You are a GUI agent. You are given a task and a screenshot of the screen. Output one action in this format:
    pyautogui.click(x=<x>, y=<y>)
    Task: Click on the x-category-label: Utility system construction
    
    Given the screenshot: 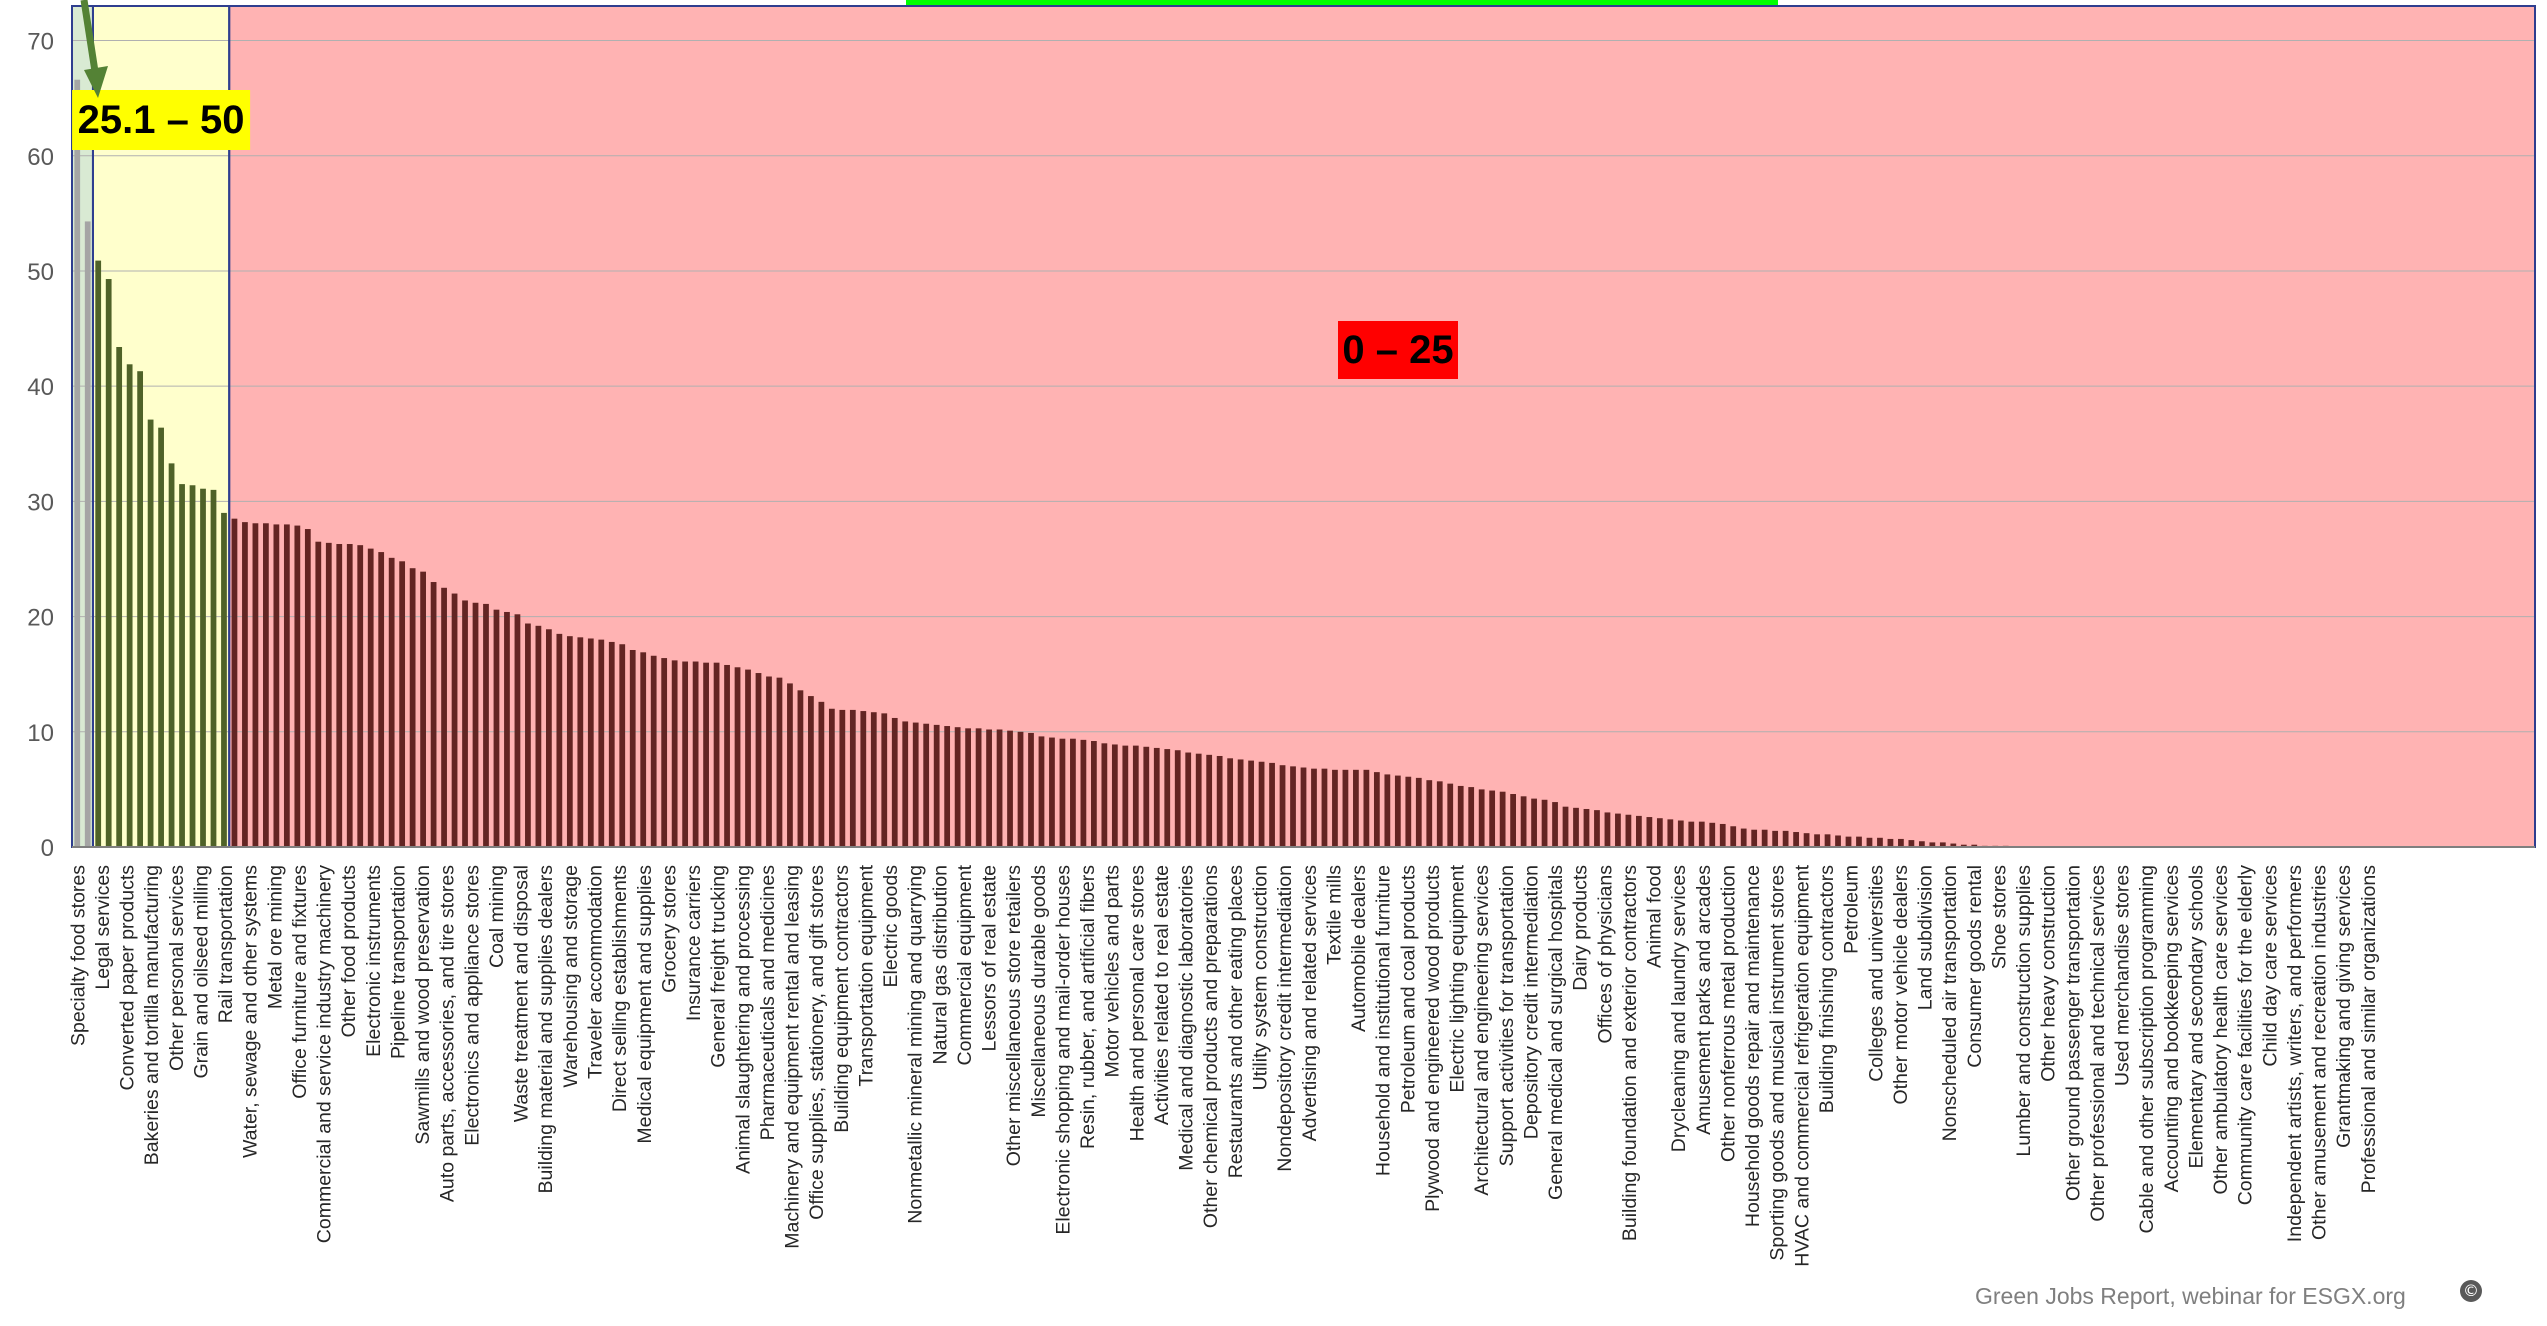 What is the action you would take?
    pyautogui.click(x=1261, y=977)
    